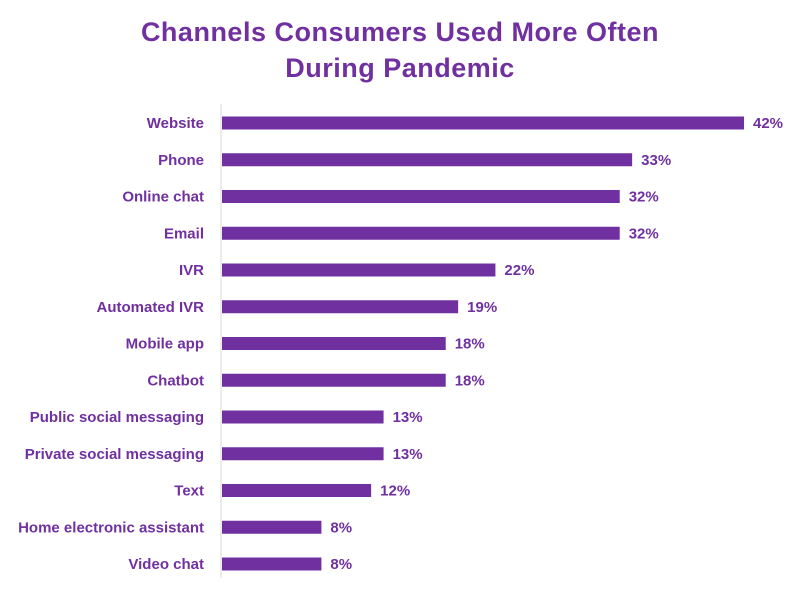 This screenshot has width=800, height=599. What do you see at coordinates (482, 307) in the screenshot?
I see `value-label: 19%` at bounding box center [482, 307].